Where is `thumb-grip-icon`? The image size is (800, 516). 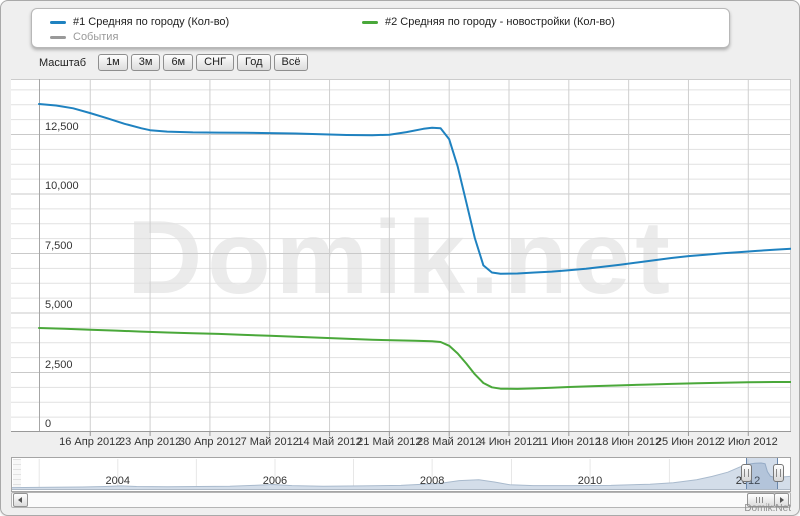 thumb-grip-icon is located at coordinates (760, 500).